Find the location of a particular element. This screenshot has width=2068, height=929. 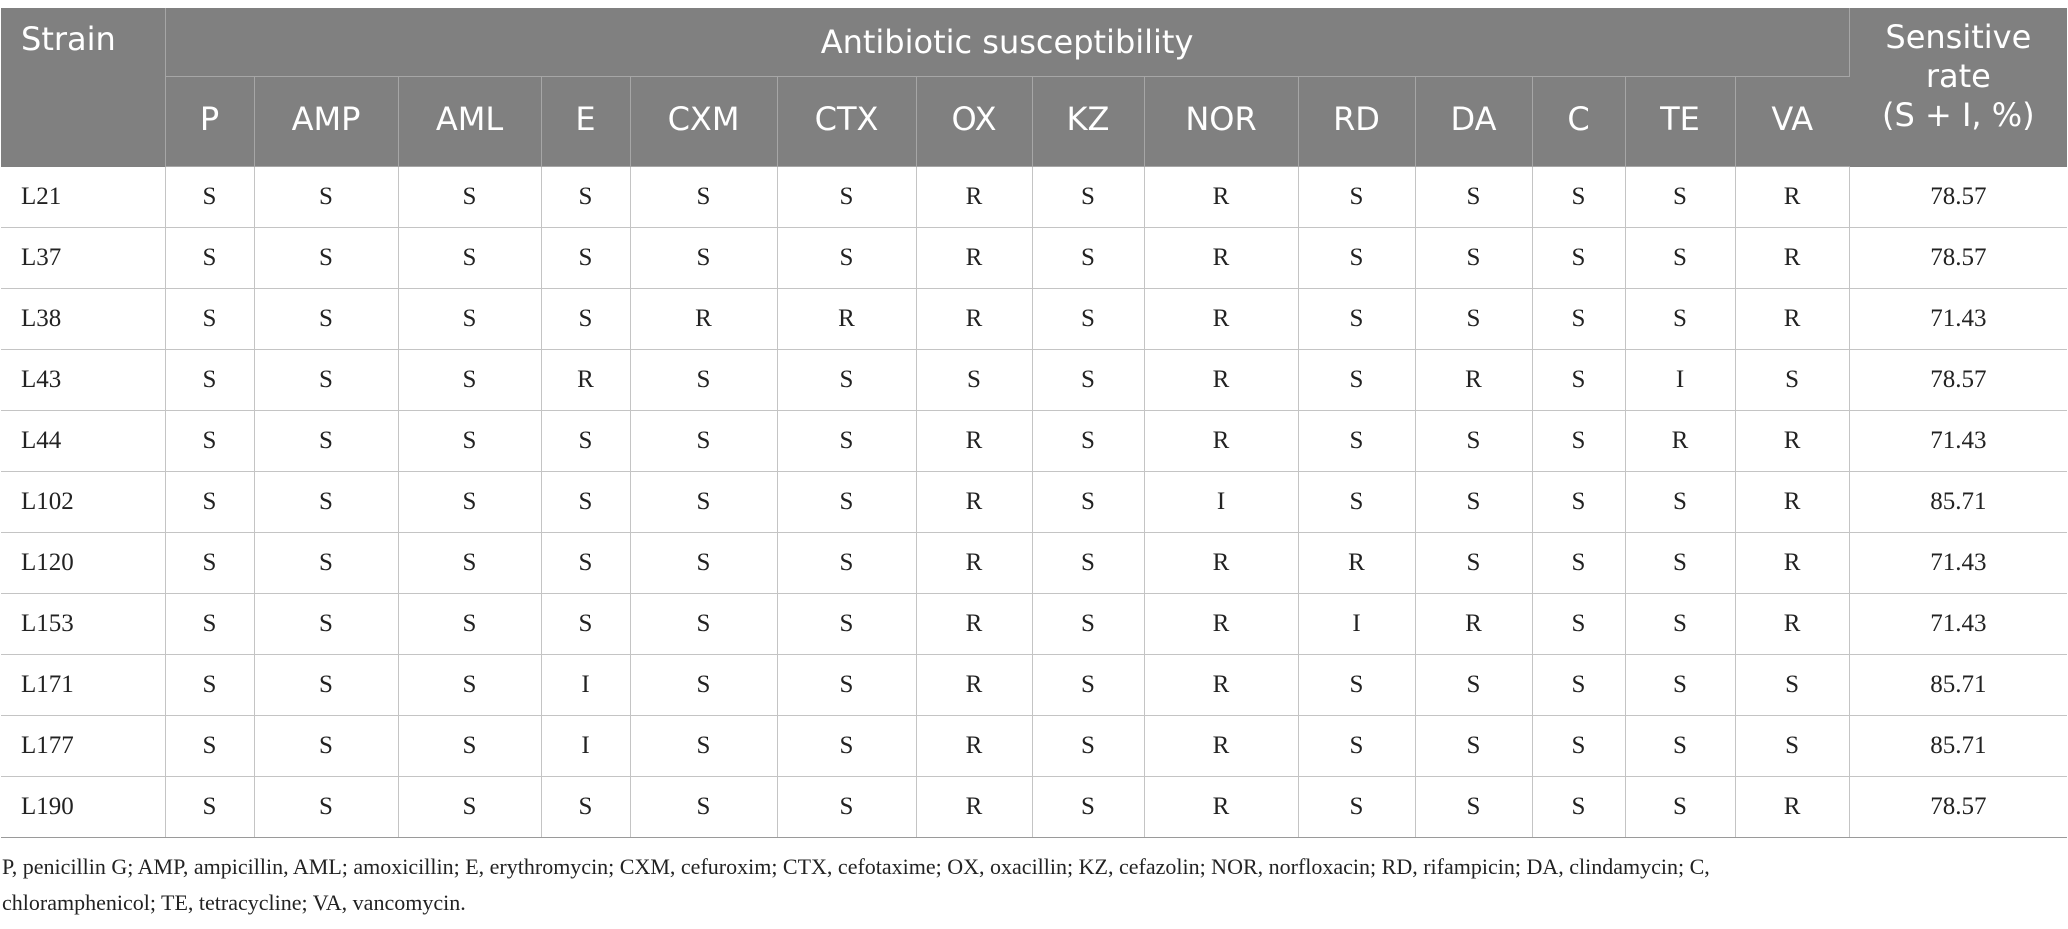

strain-cell: L177 is located at coordinates (83, 746).